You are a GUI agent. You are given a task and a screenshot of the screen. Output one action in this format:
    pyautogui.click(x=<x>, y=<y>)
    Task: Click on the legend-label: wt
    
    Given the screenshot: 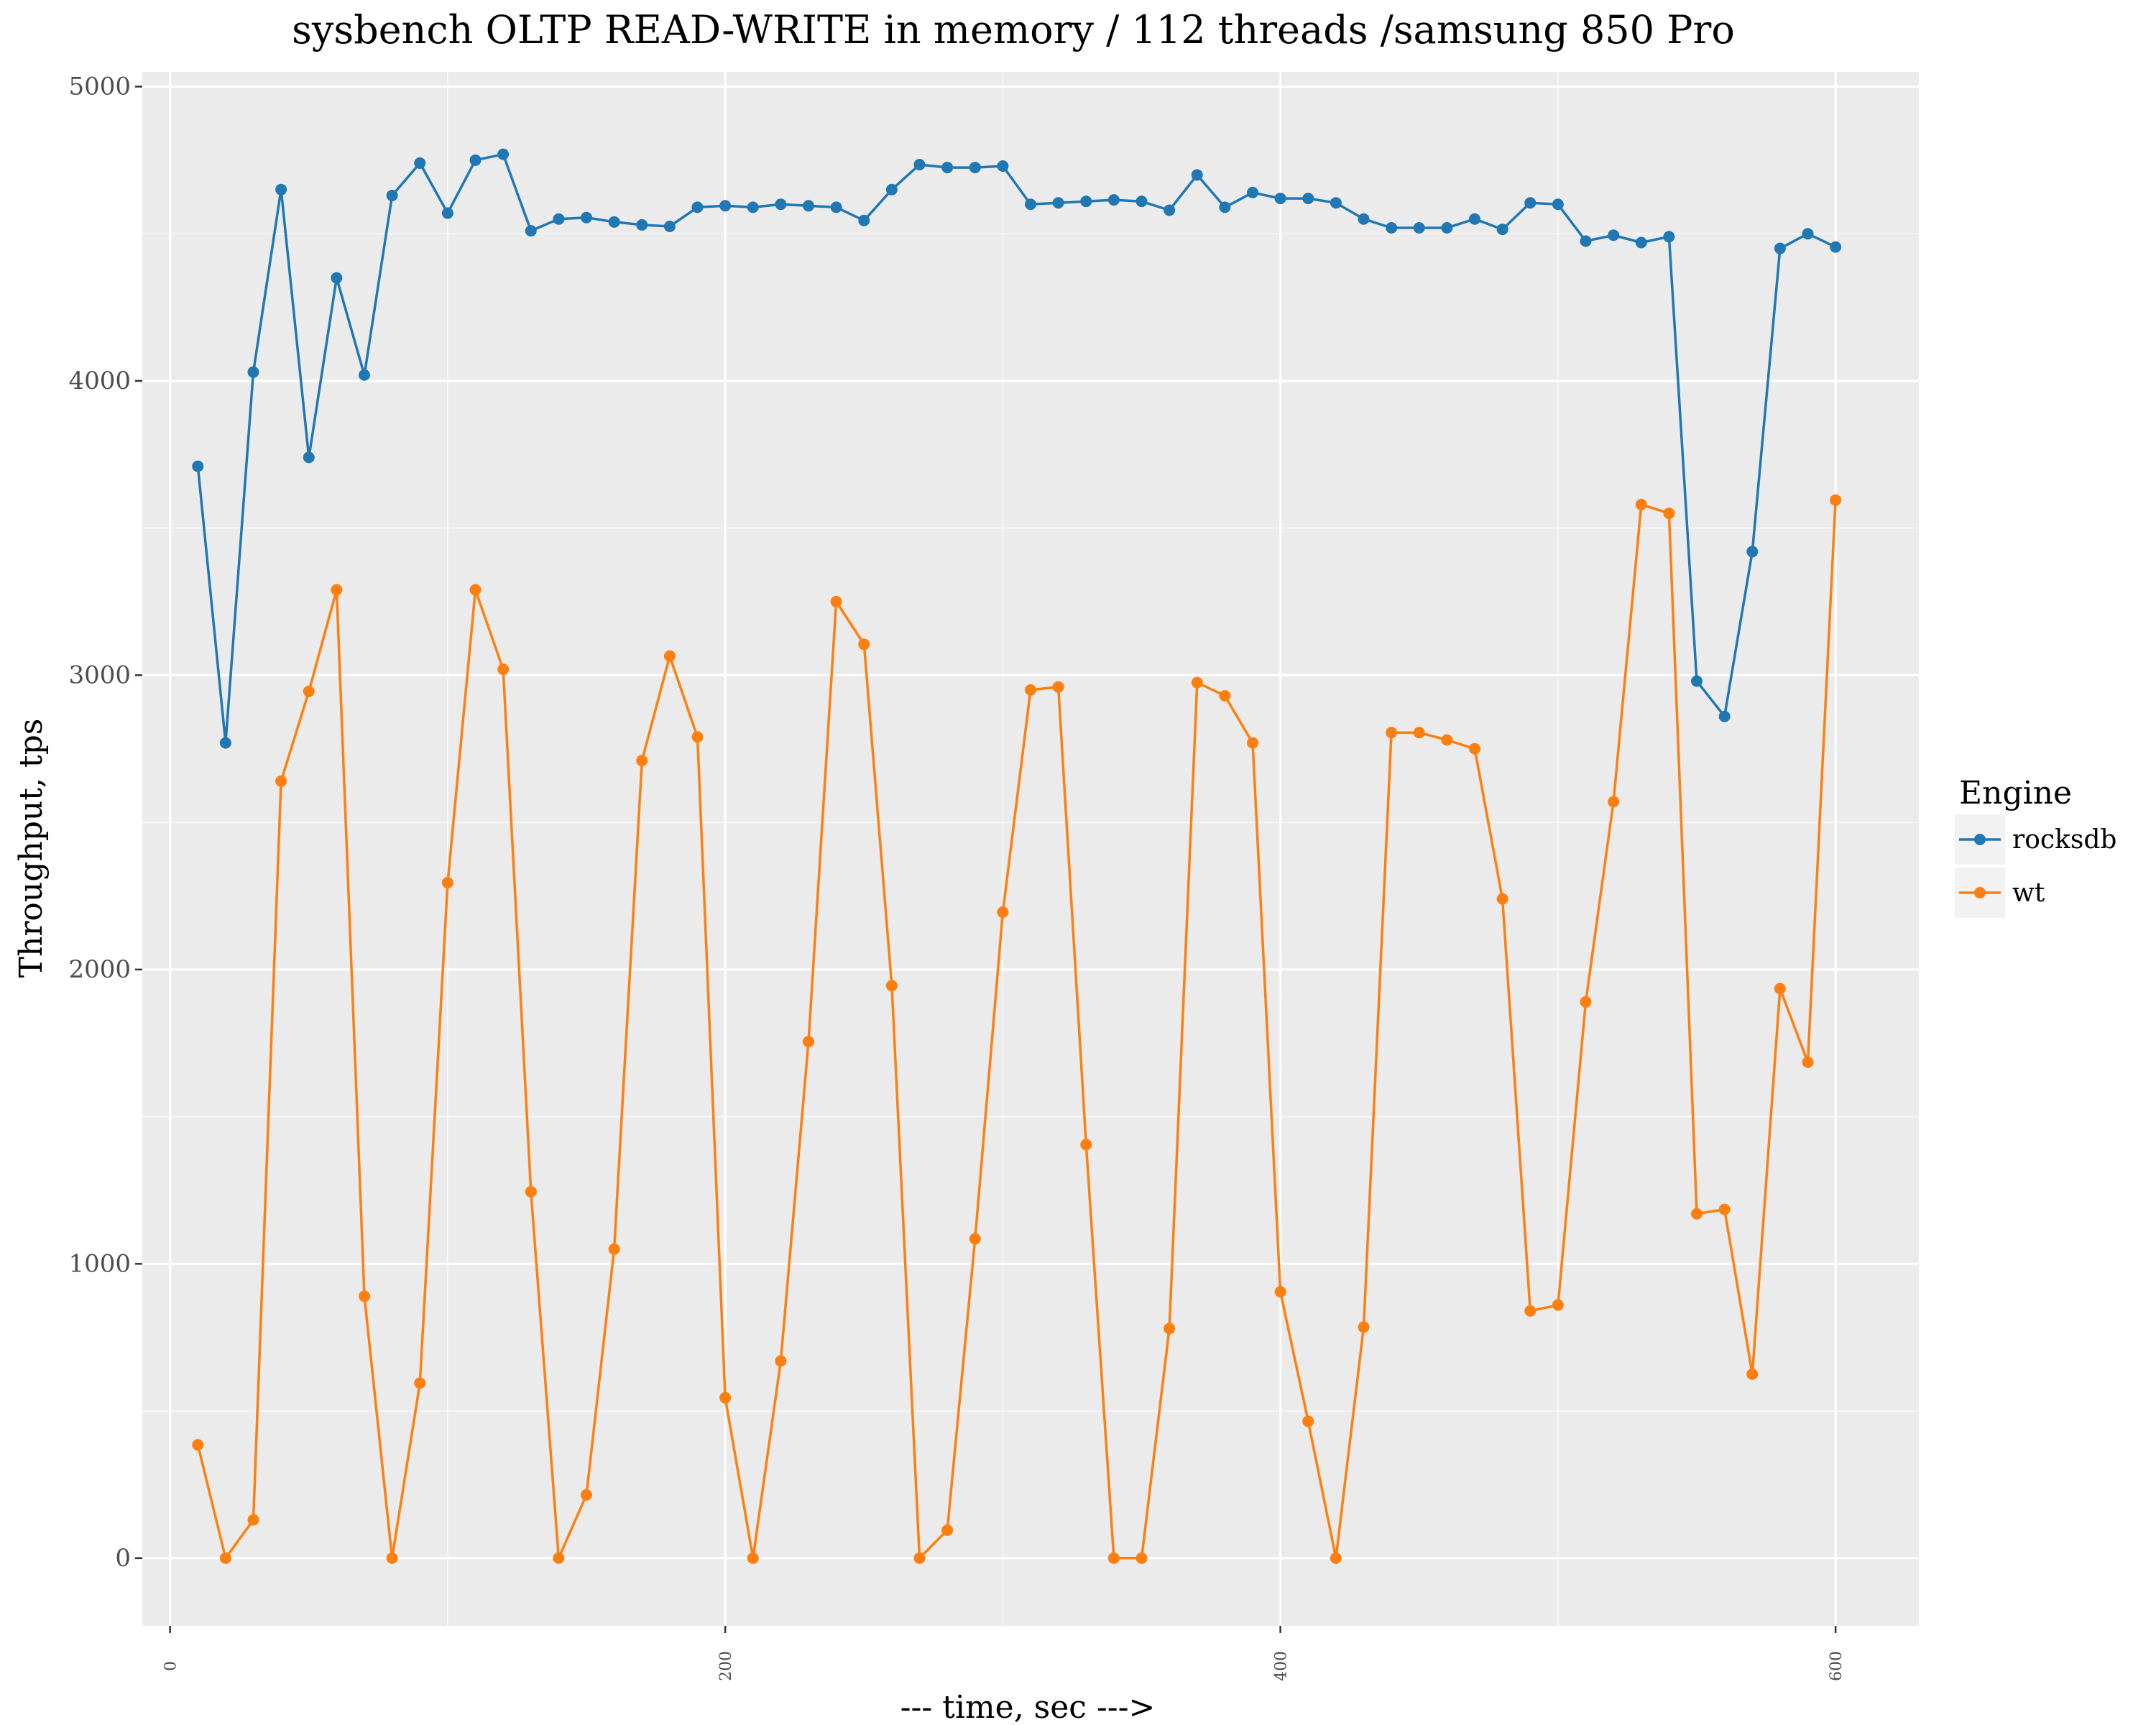 What is the action you would take?
    pyautogui.click(x=2029, y=893)
    